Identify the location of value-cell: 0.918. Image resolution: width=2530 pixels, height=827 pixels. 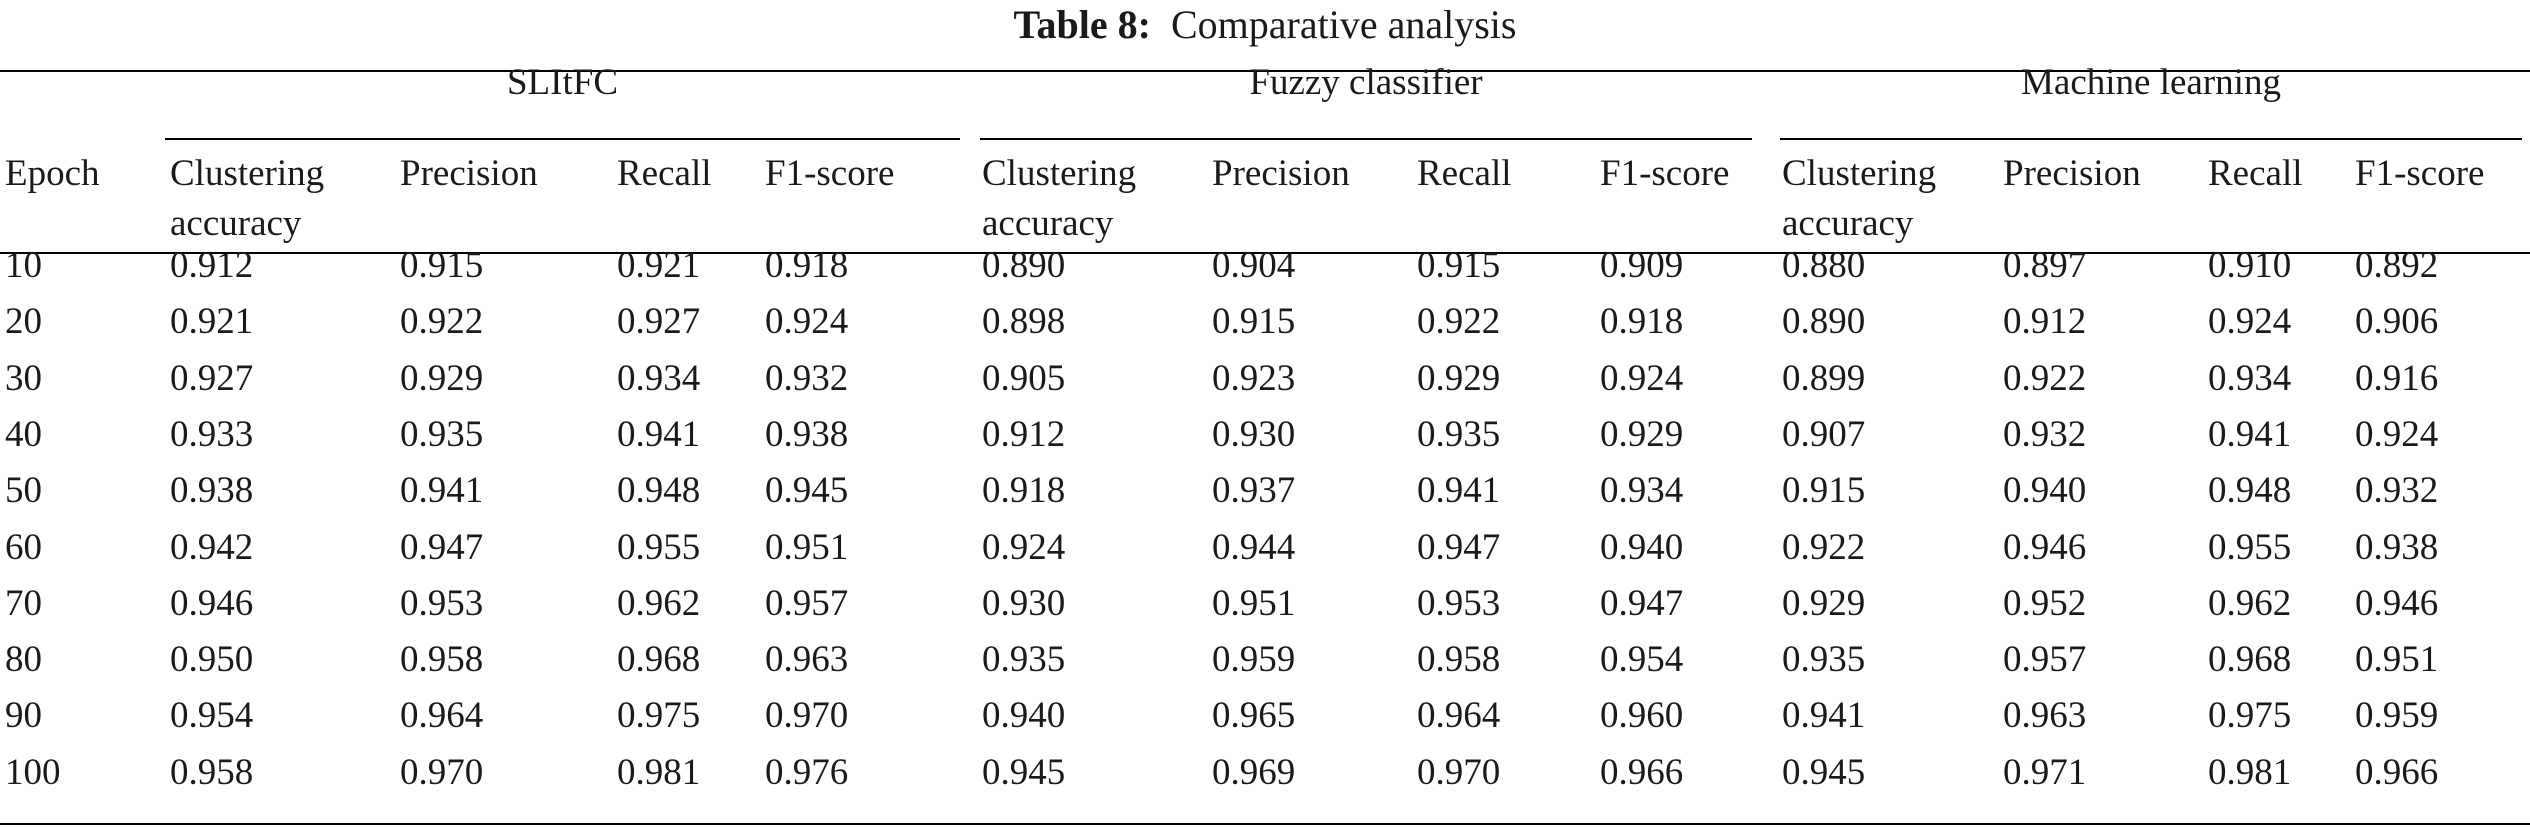
(807, 265).